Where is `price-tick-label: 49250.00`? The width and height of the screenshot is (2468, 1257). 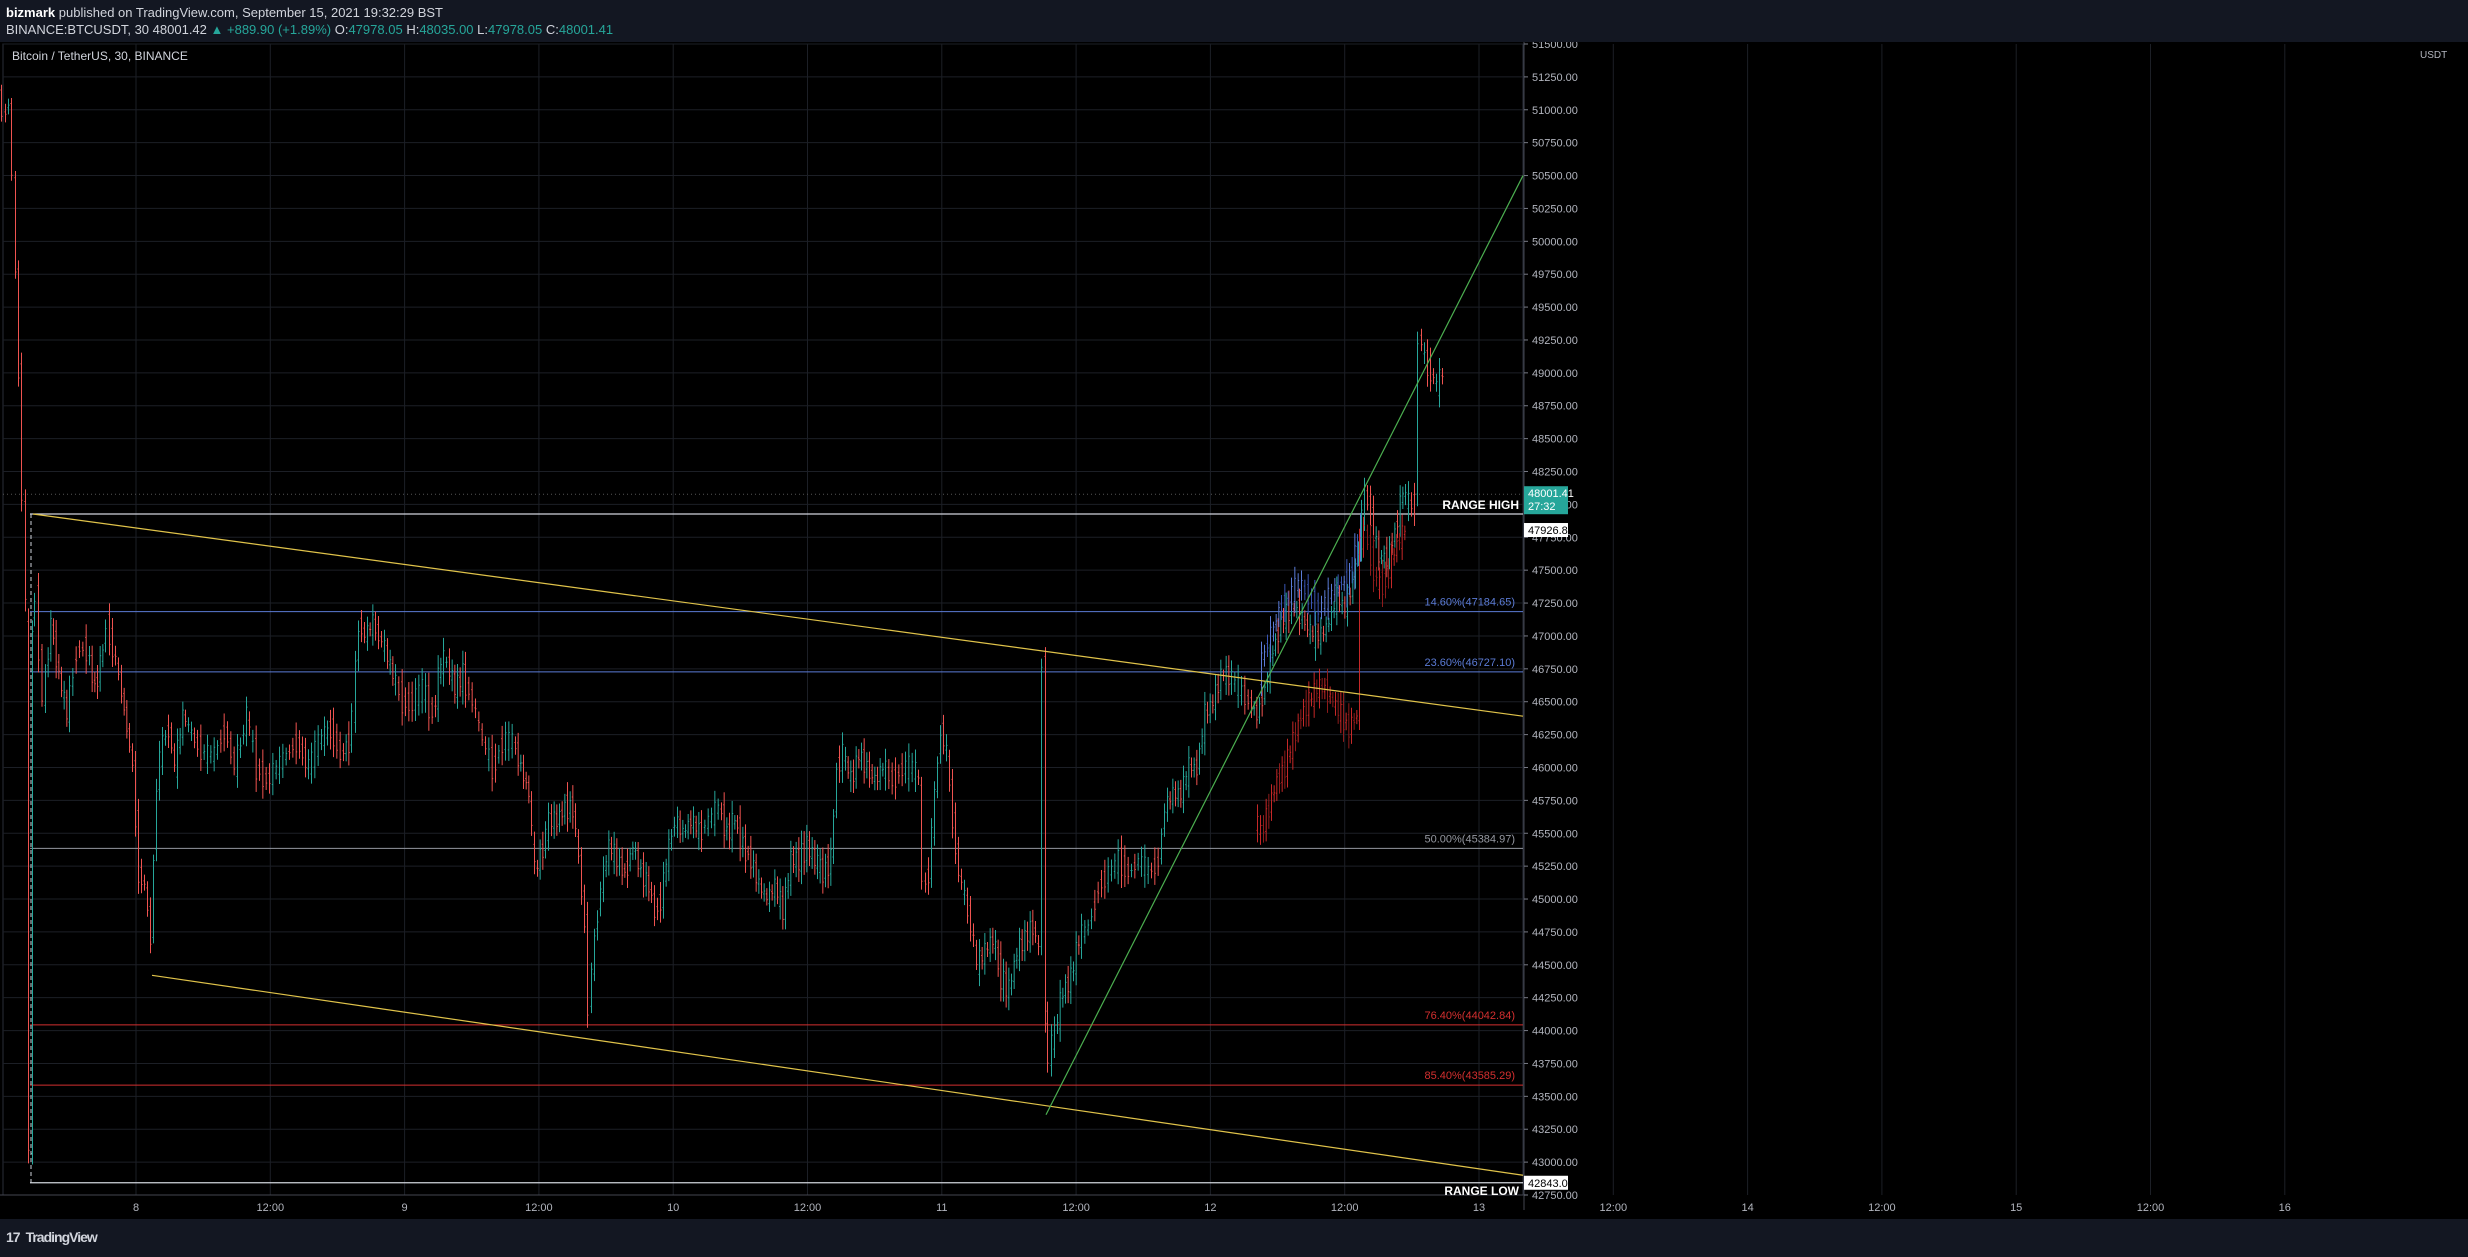
price-tick-label: 49250.00 is located at coordinates (1555, 341).